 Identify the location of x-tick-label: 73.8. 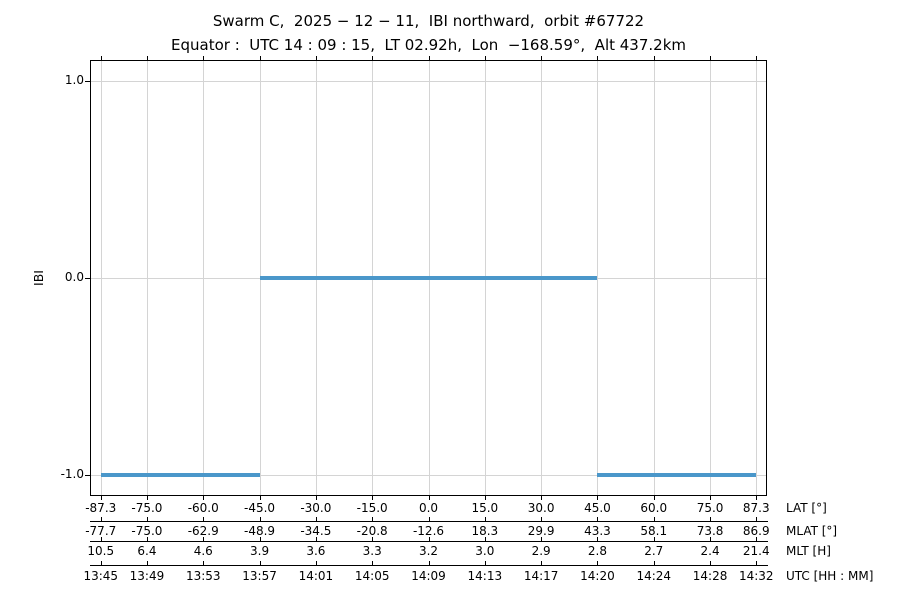
(710, 531).